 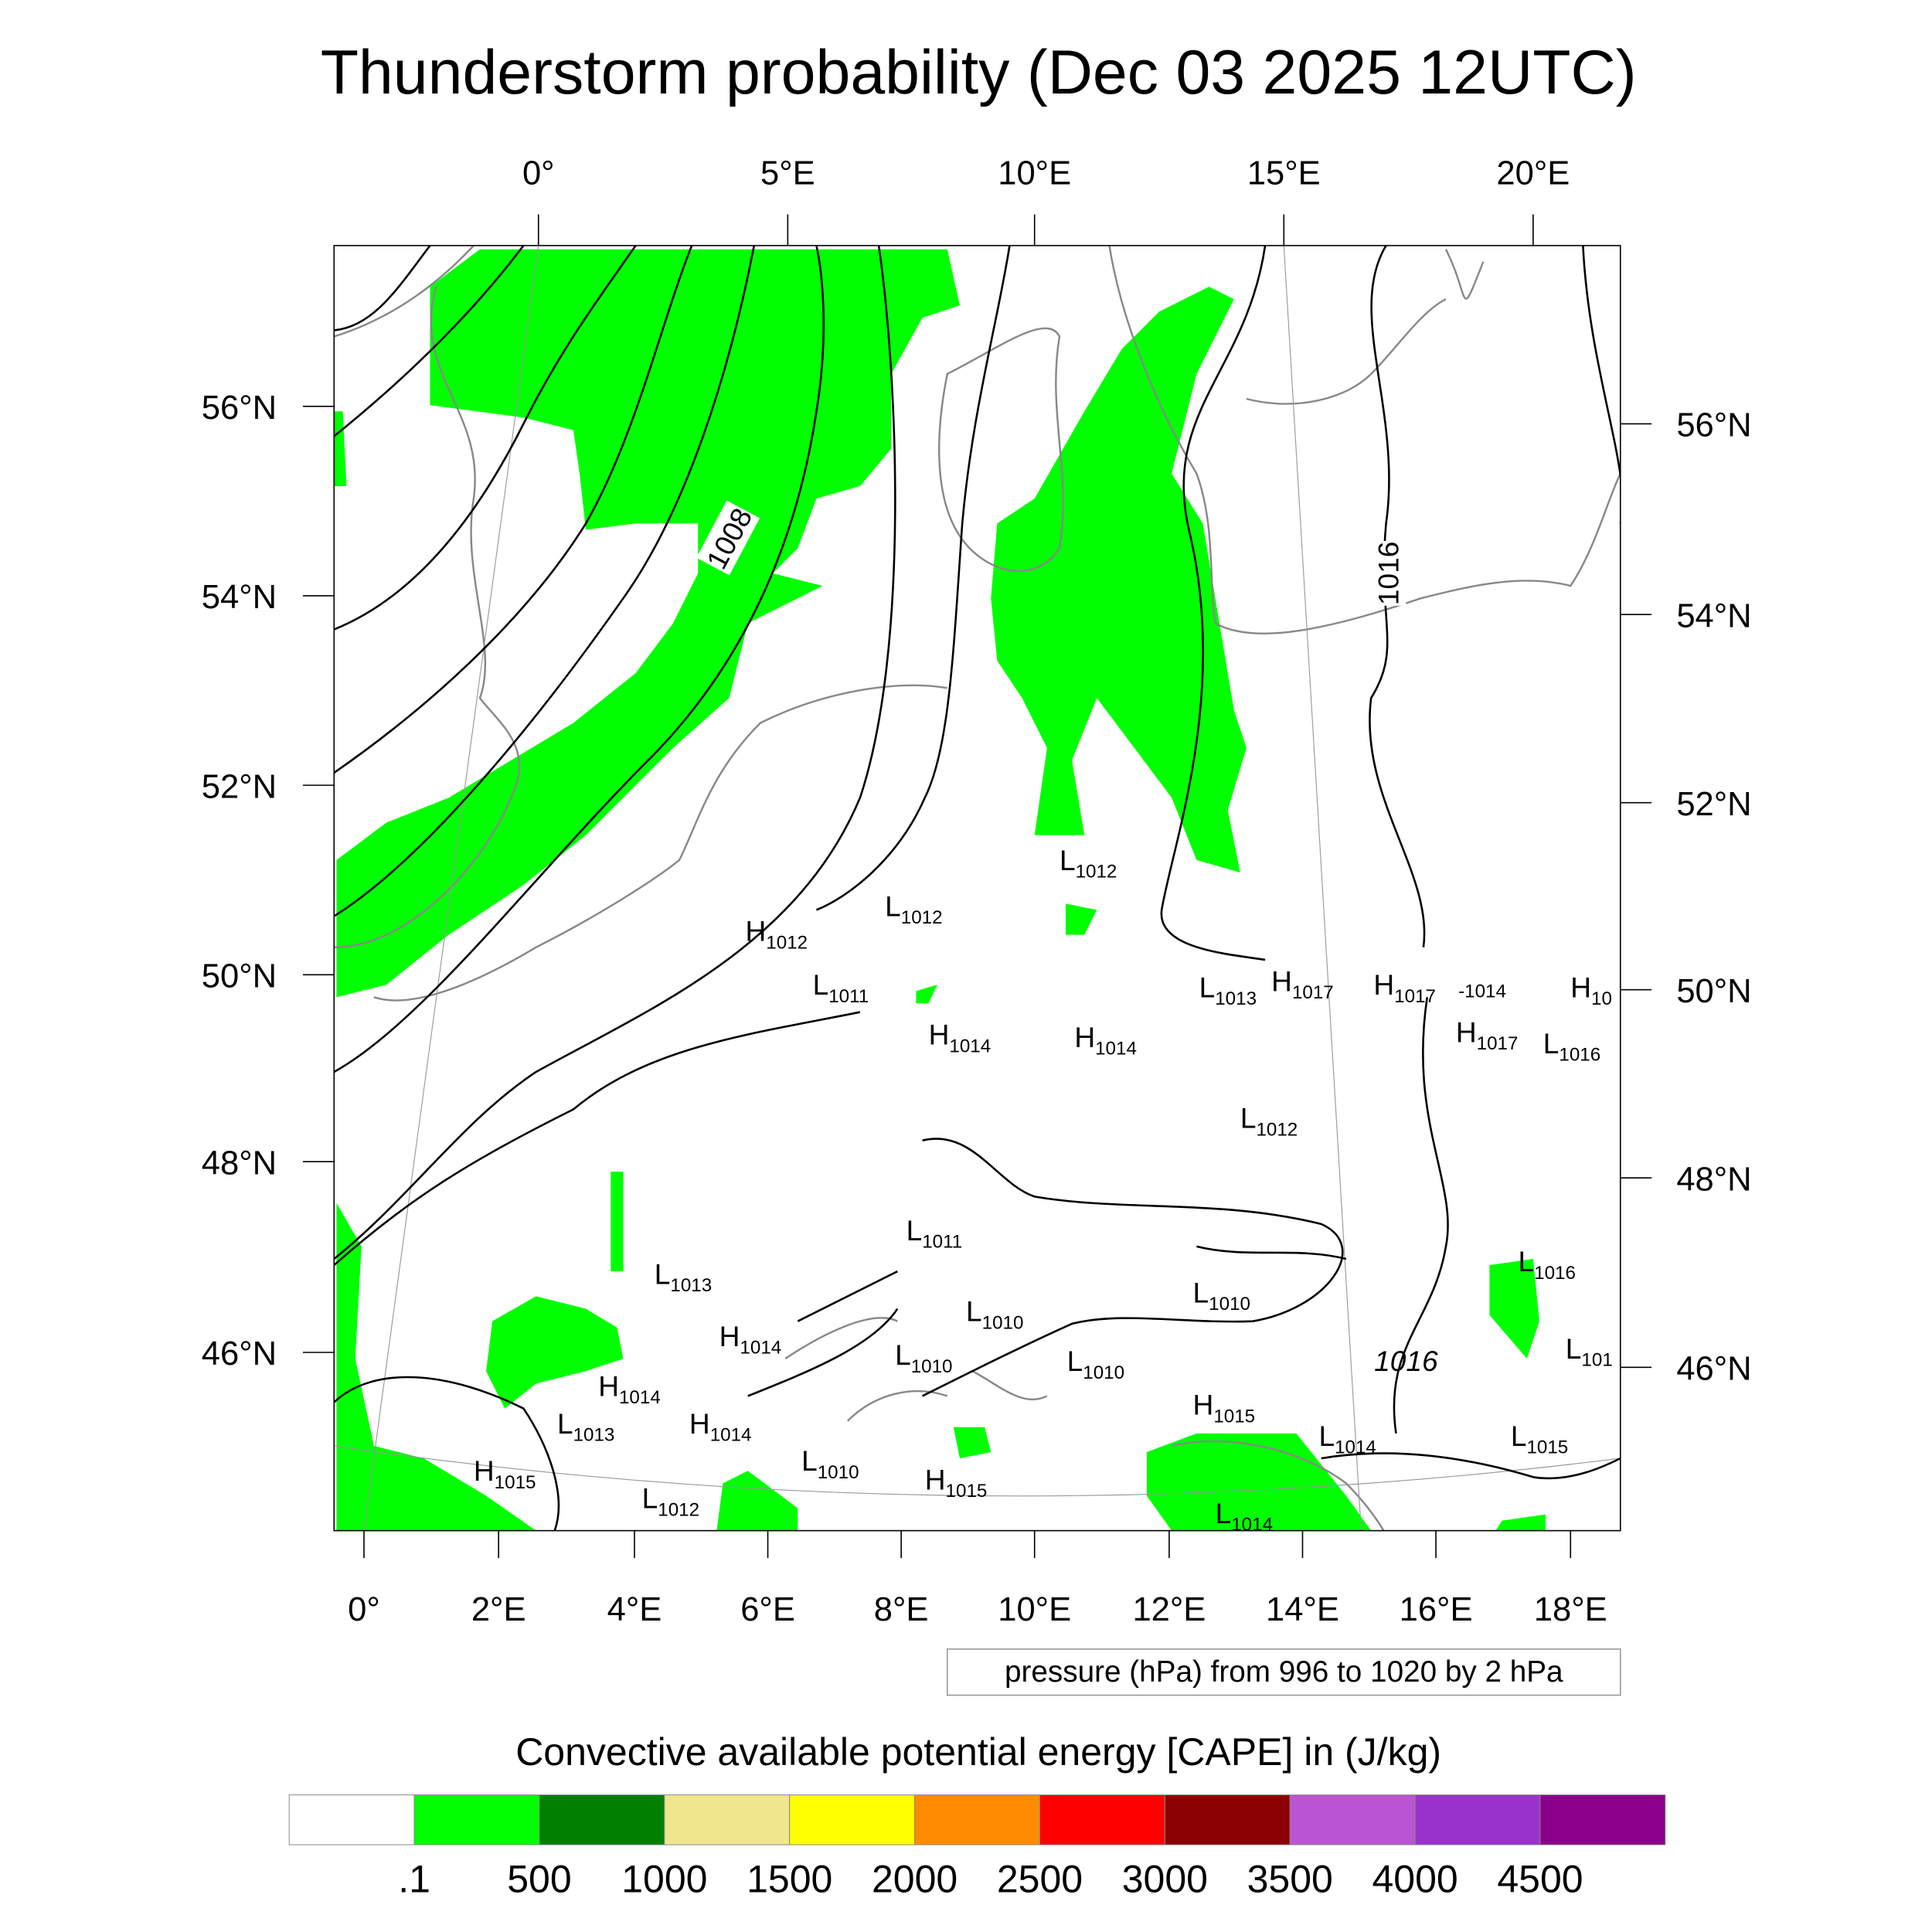 What do you see at coordinates (239, 787) in the screenshot?
I see `left-lat-label: 52°N` at bounding box center [239, 787].